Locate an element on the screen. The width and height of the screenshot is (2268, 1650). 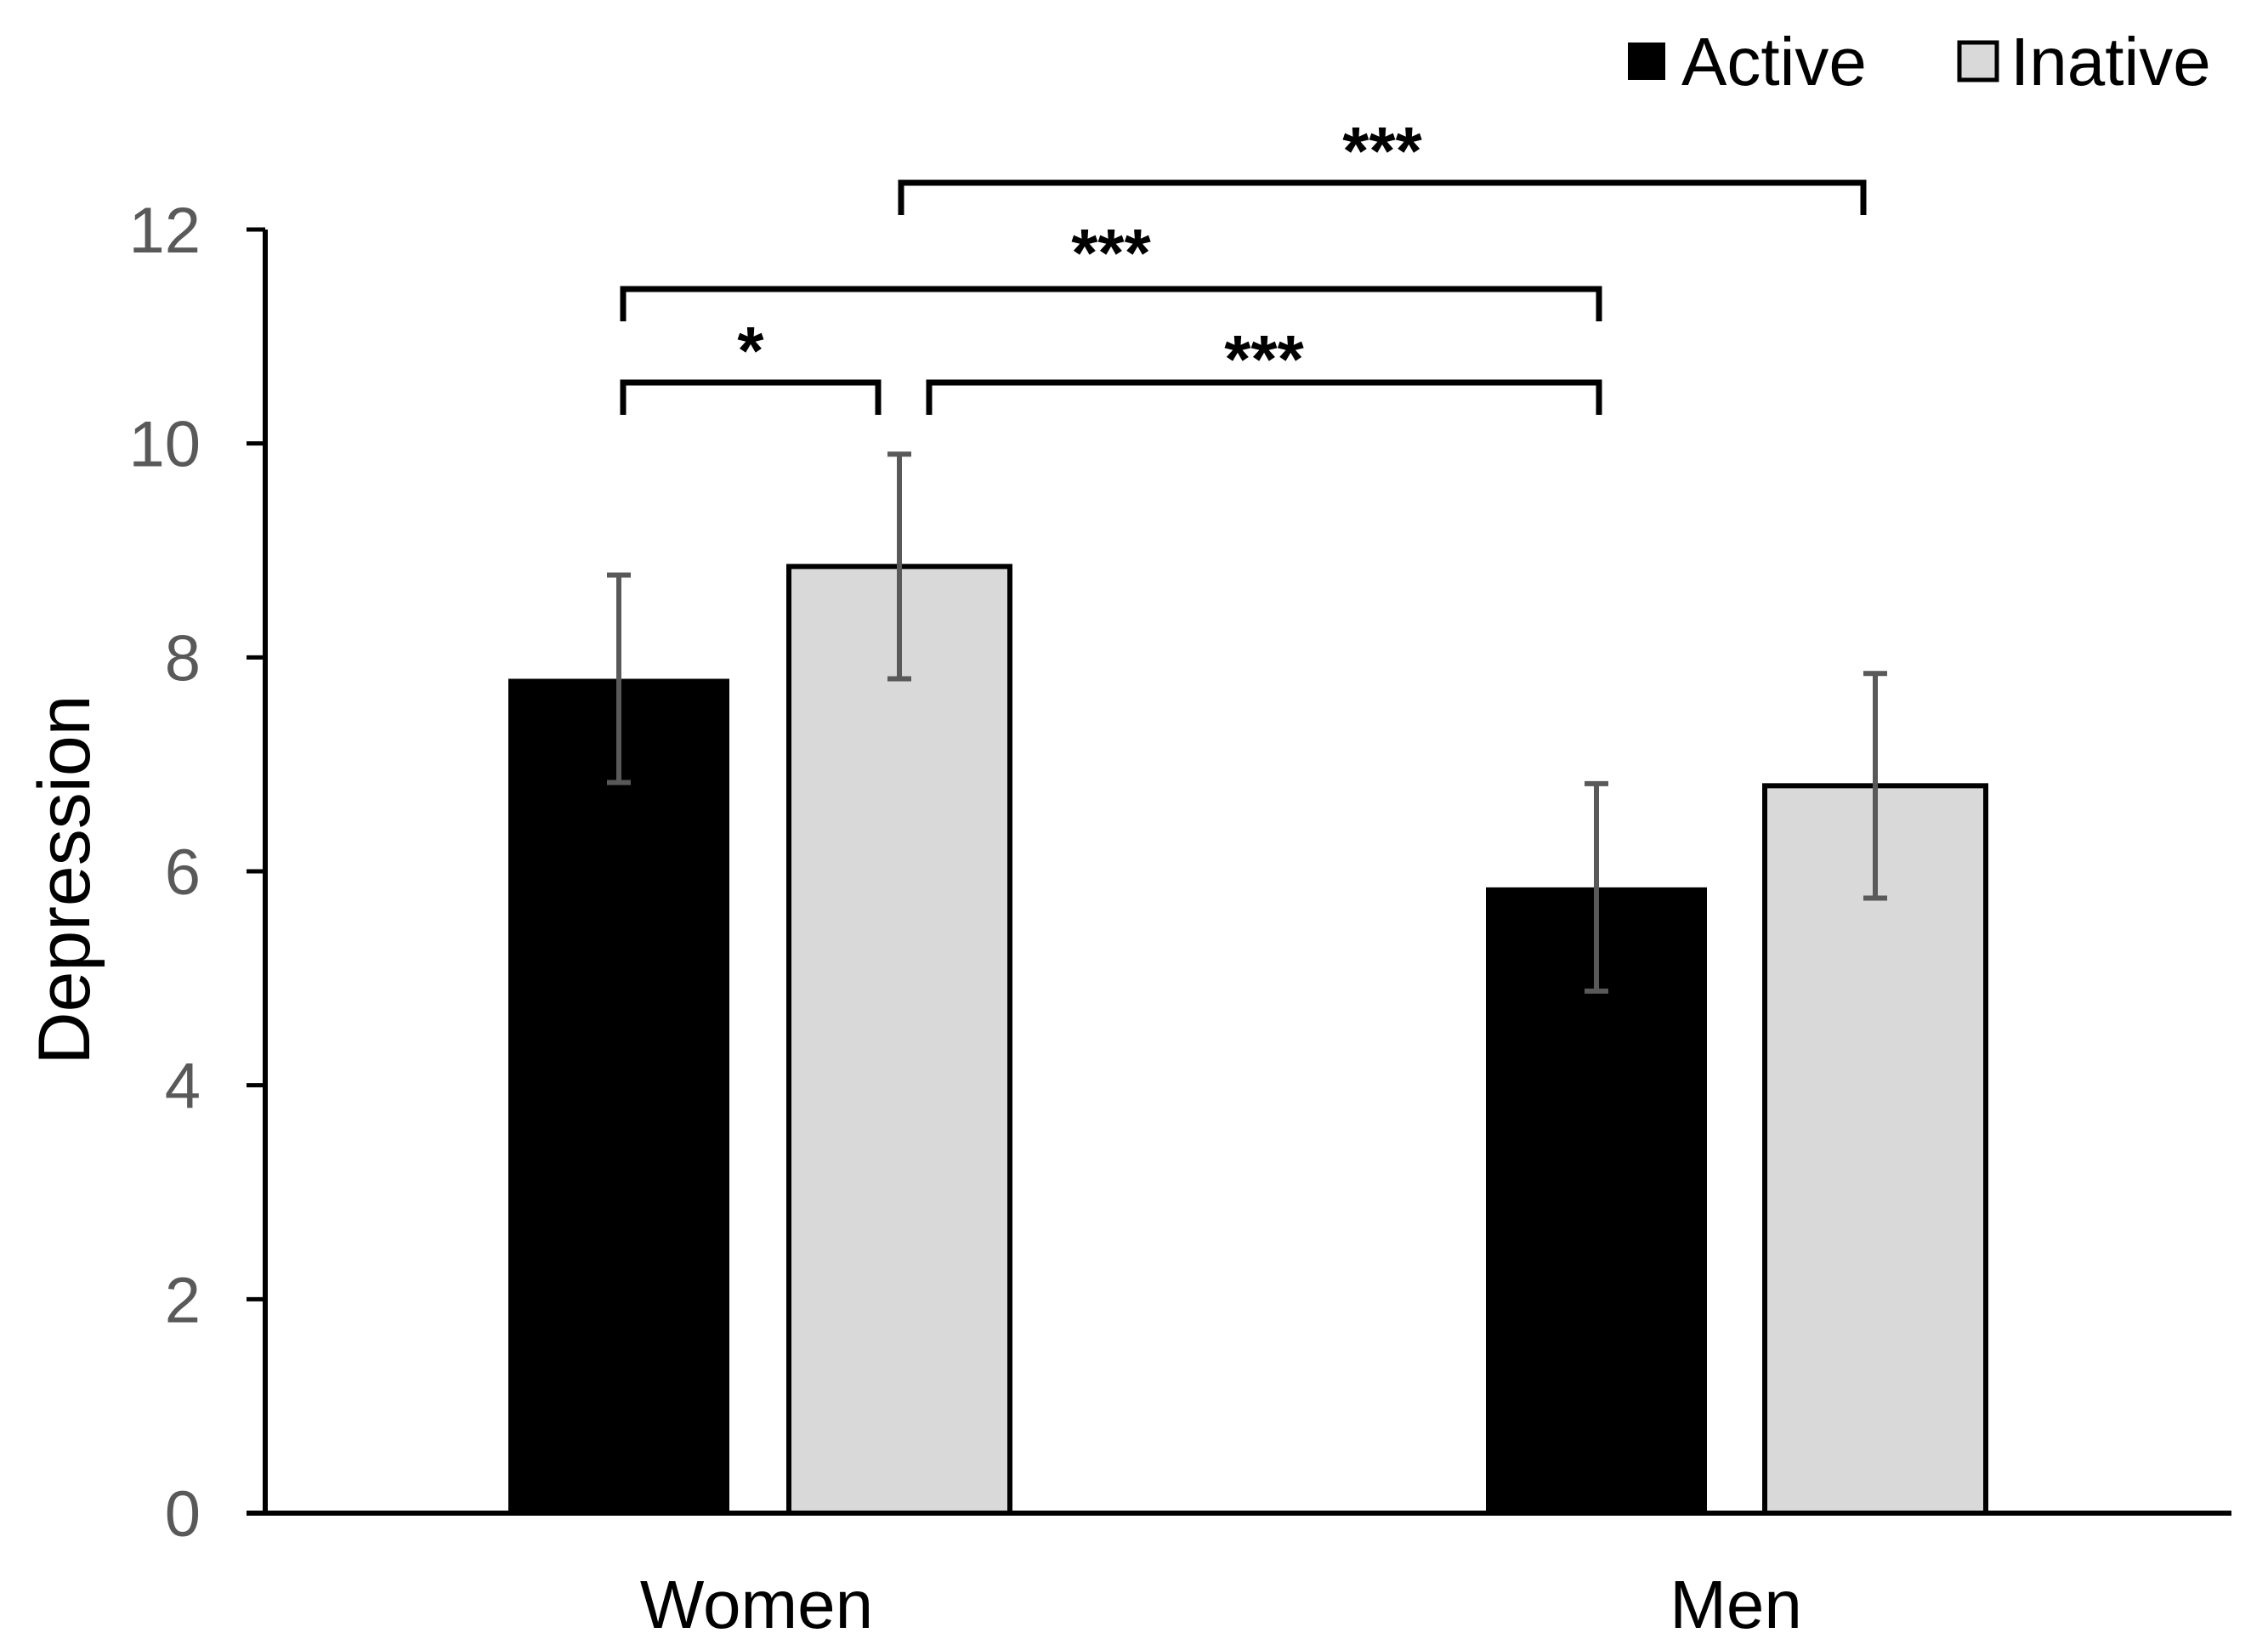
legend-swatch-inative is located at coordinates (1978, 61).